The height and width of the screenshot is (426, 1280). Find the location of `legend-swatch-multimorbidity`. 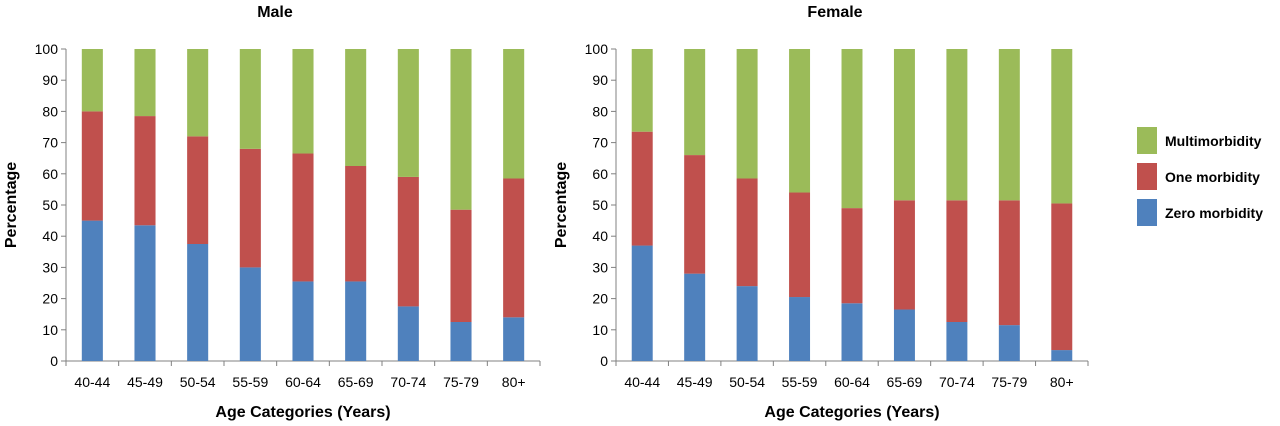

legend-swatch-multimorbidity is located at coordinates (1147, 140).